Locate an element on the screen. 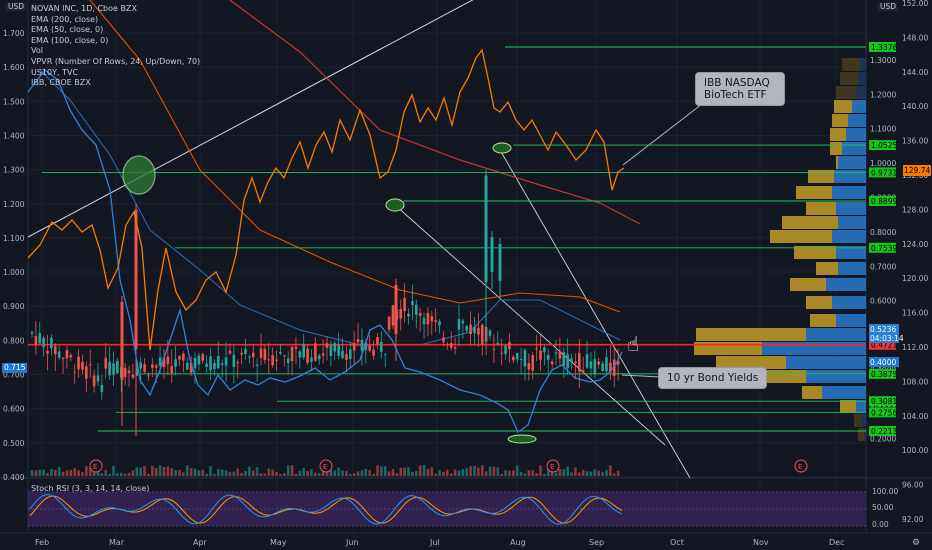 The width and height of the screenshot is (932, 550). right-price-tick: 0.7000 is located at coordinates (883, 266).